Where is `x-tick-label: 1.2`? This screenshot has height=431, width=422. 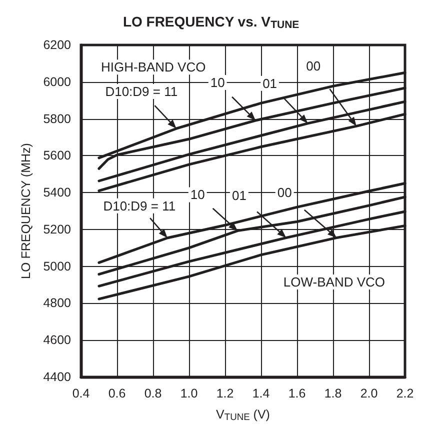
x-tick-label: 1.2 is located at coordinates (225, 393).